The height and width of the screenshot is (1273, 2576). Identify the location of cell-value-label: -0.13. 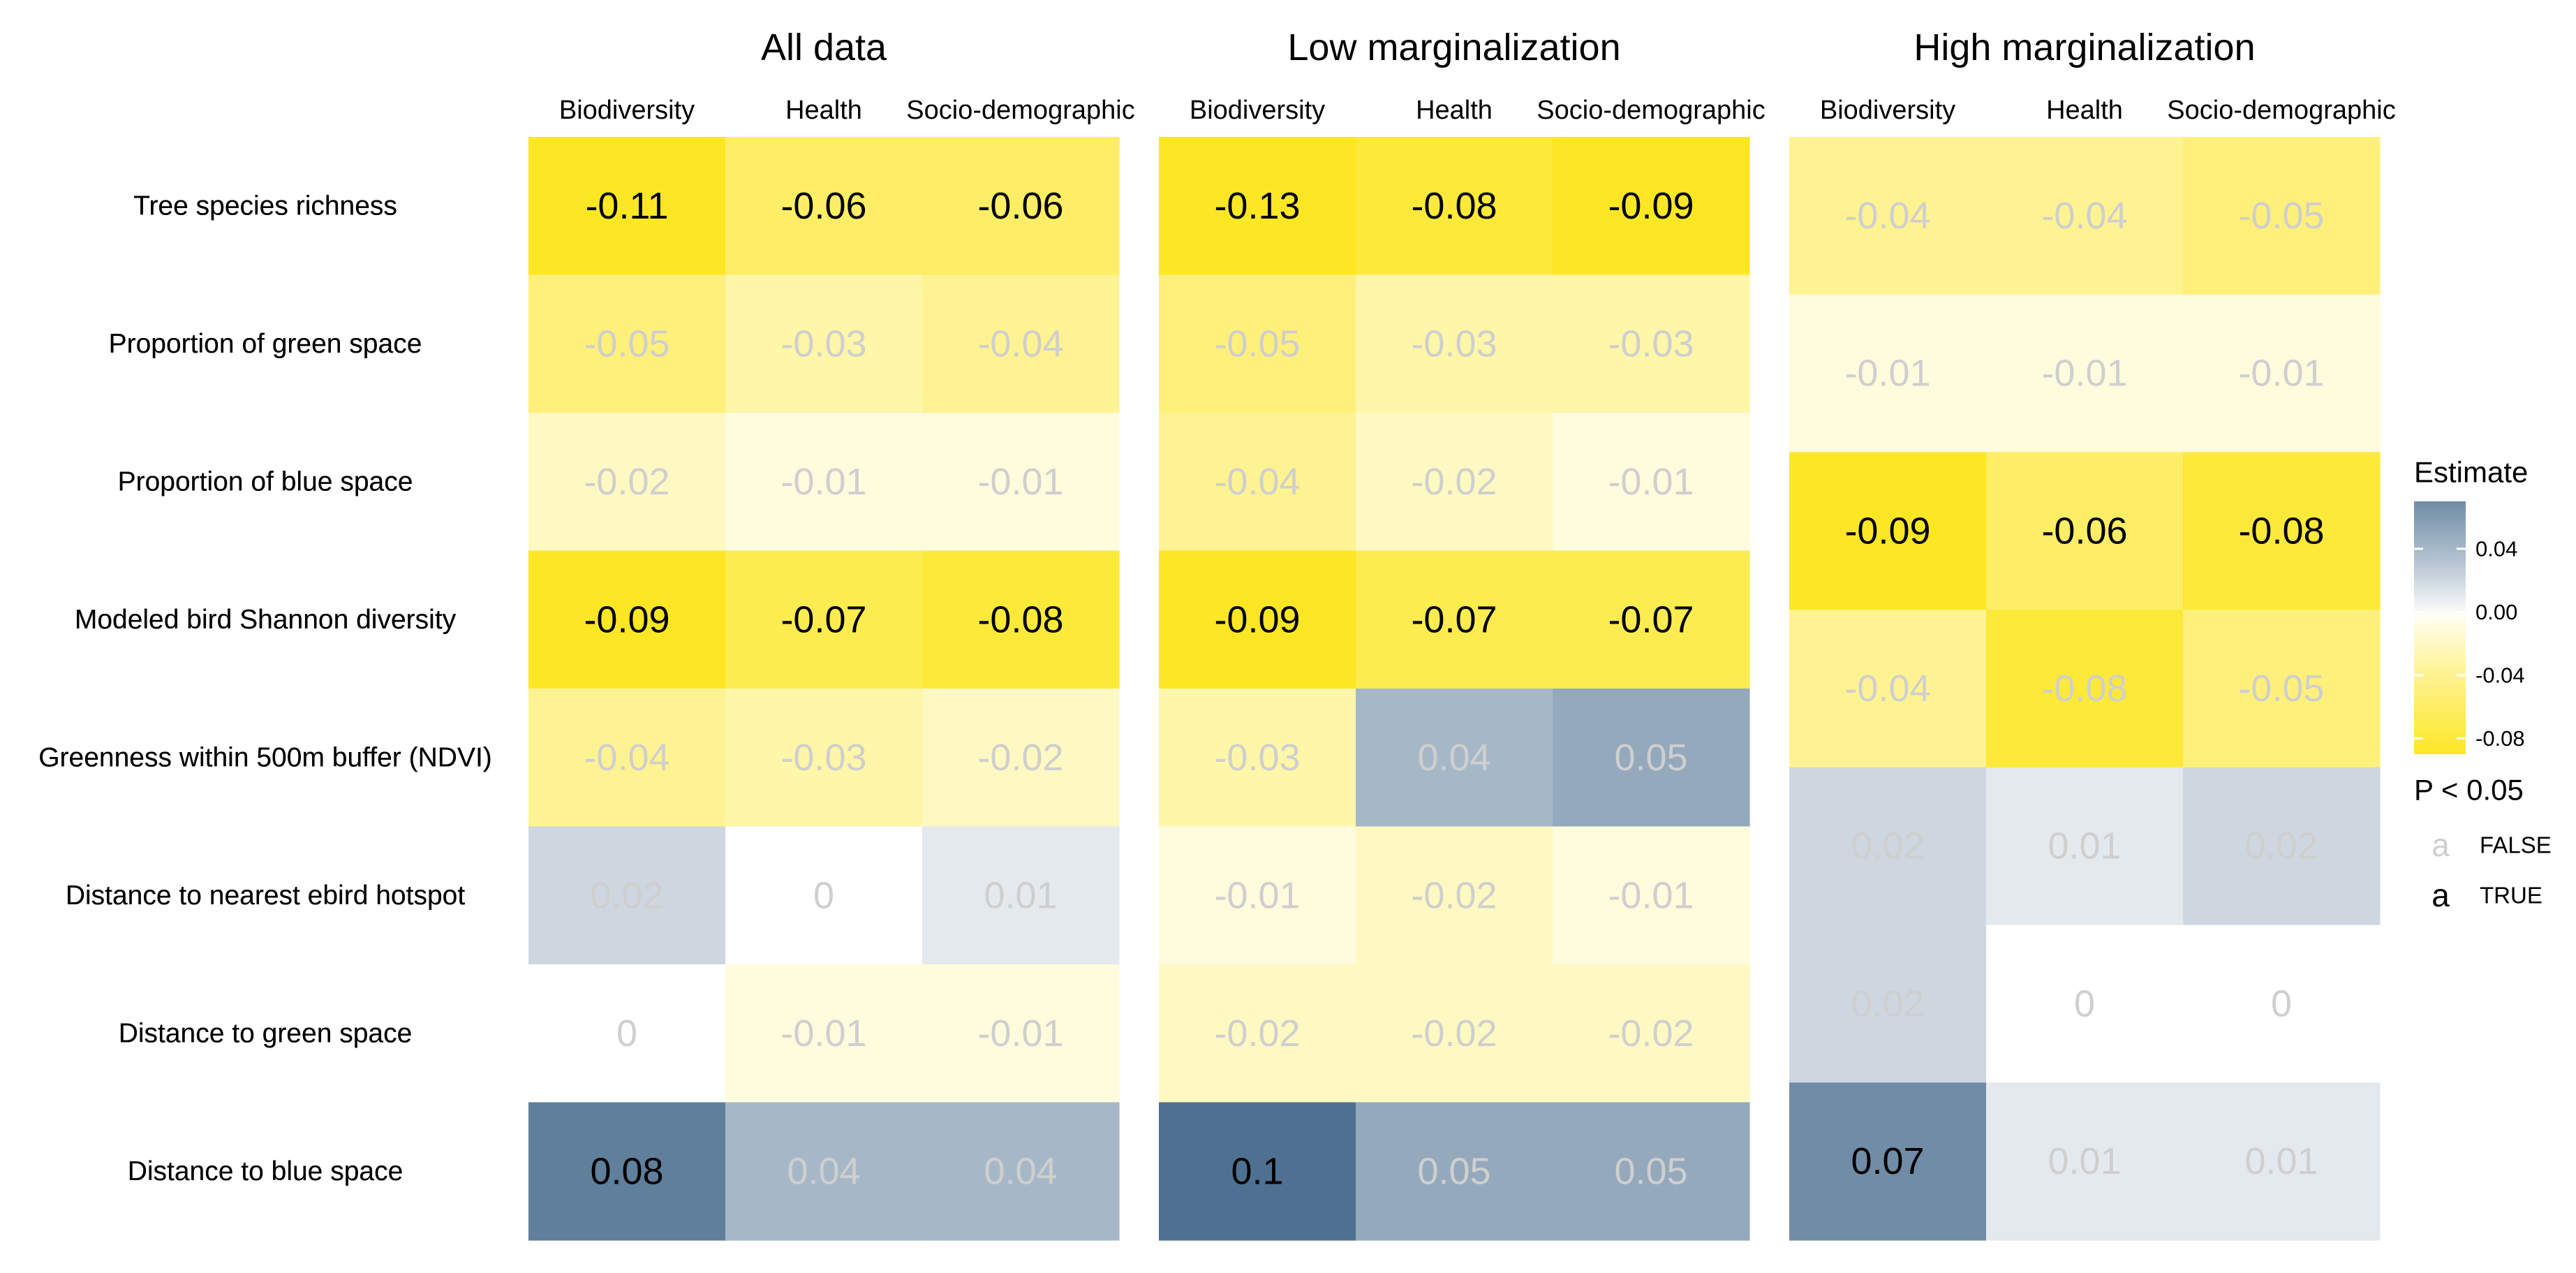
(1257, 206).